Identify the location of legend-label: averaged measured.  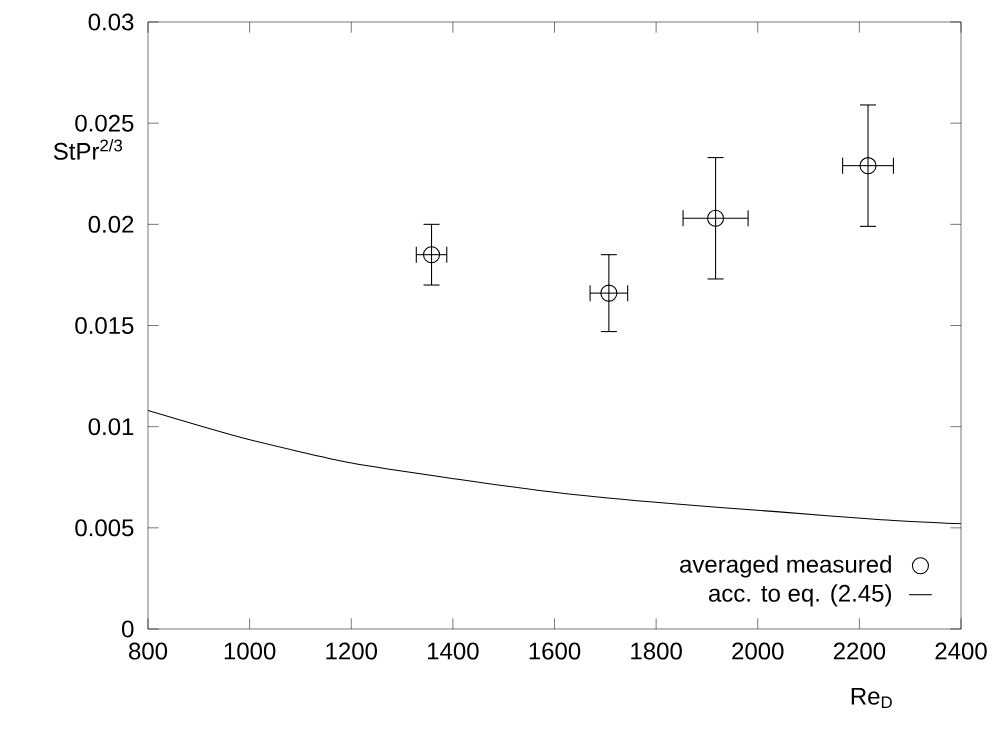
(785, 566).